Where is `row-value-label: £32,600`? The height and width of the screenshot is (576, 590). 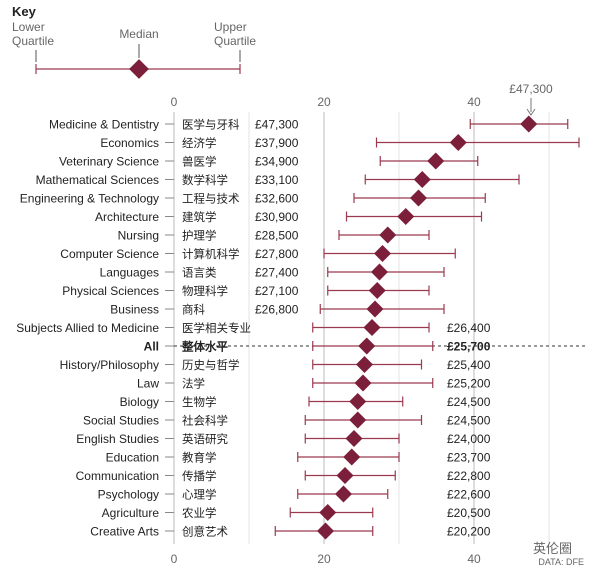
row-value-label: £32,600 is located at coordinates (277, 199).